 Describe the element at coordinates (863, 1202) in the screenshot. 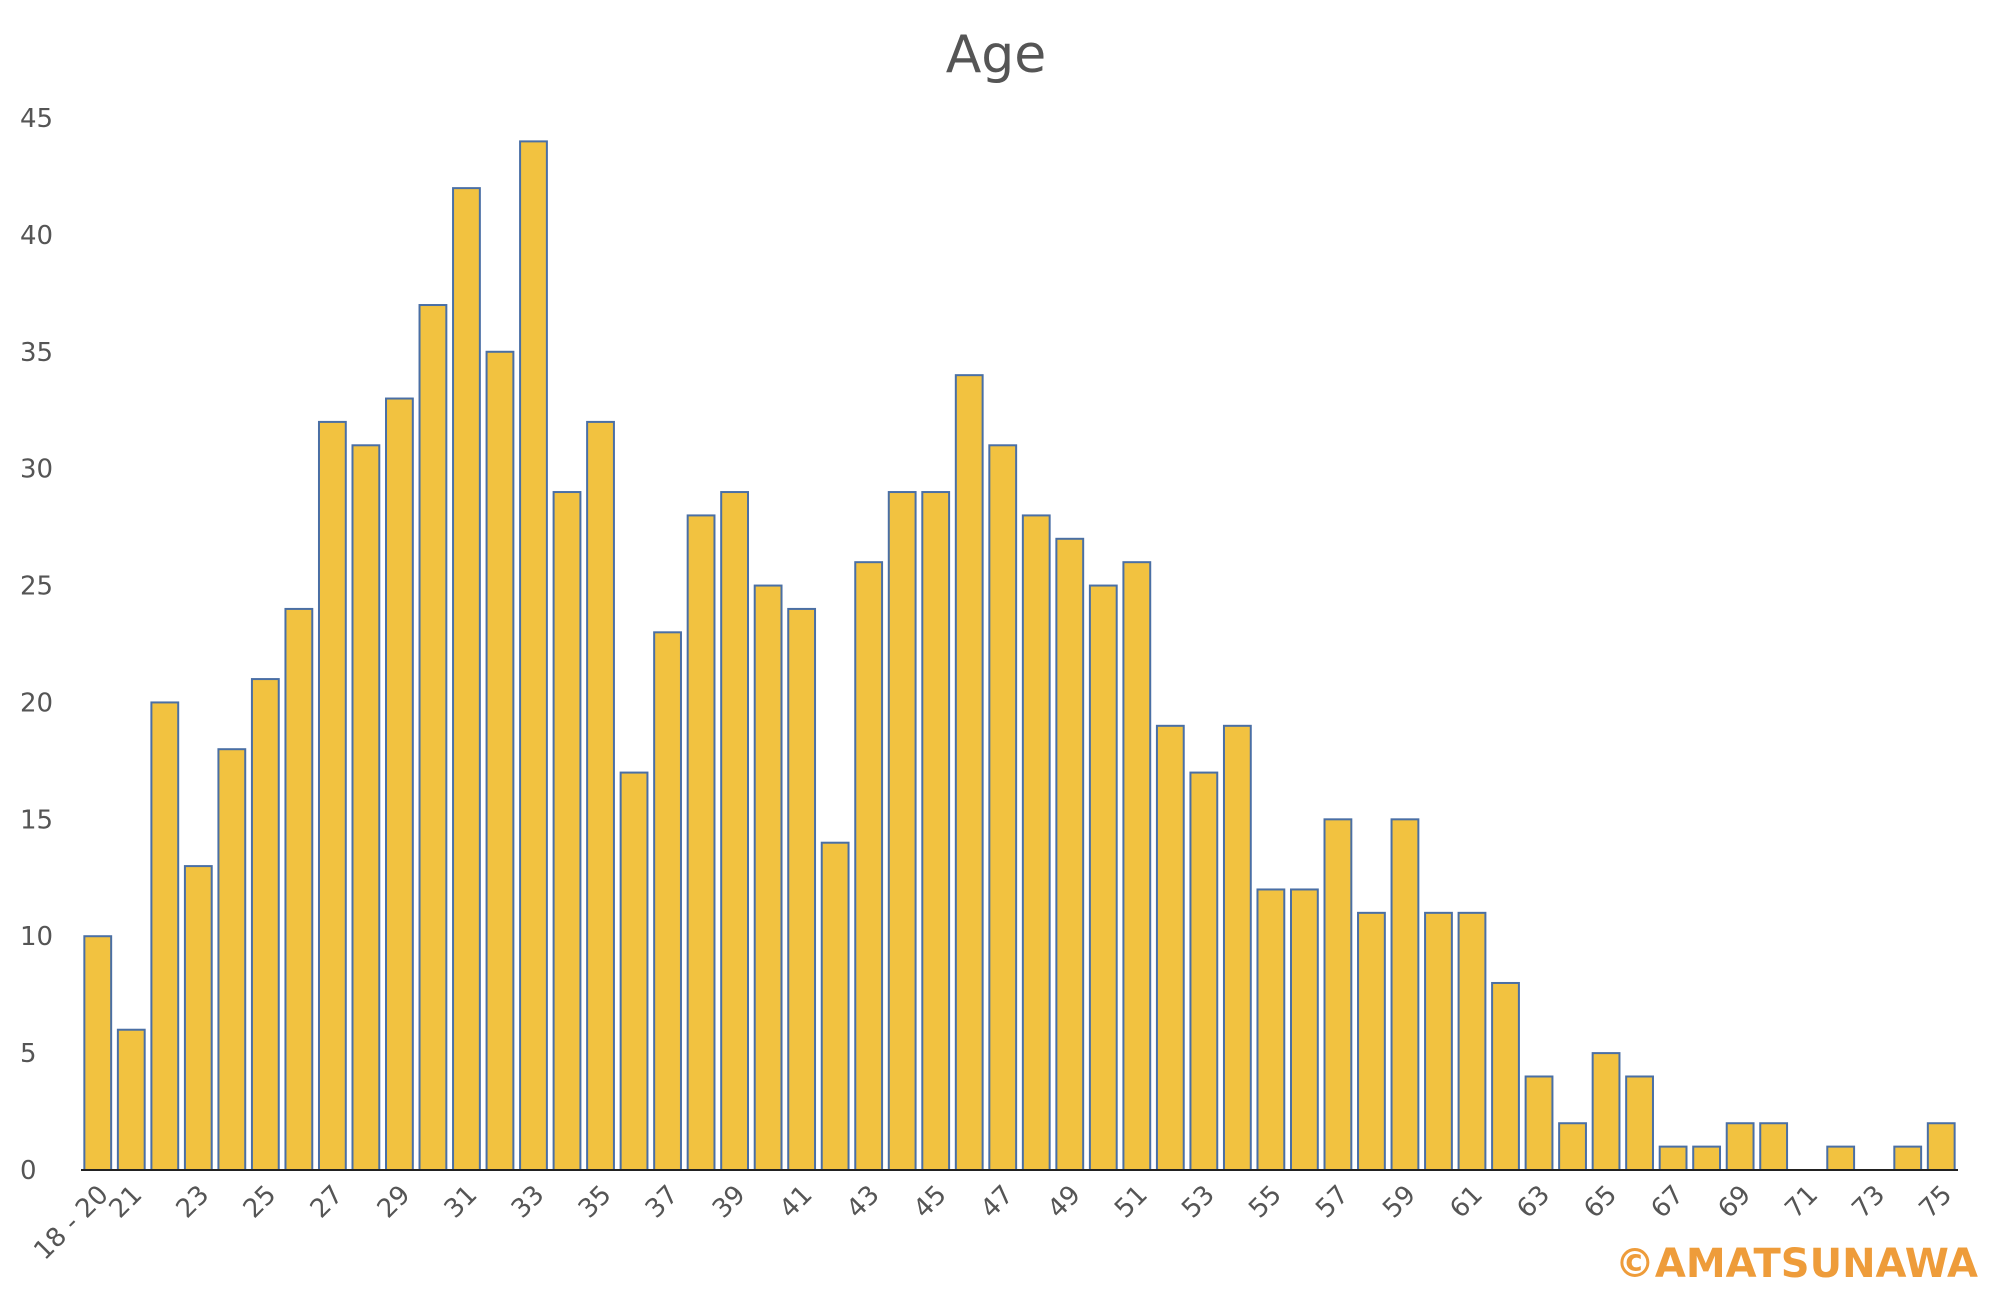

I see `x-tick-label: 43` at that location.